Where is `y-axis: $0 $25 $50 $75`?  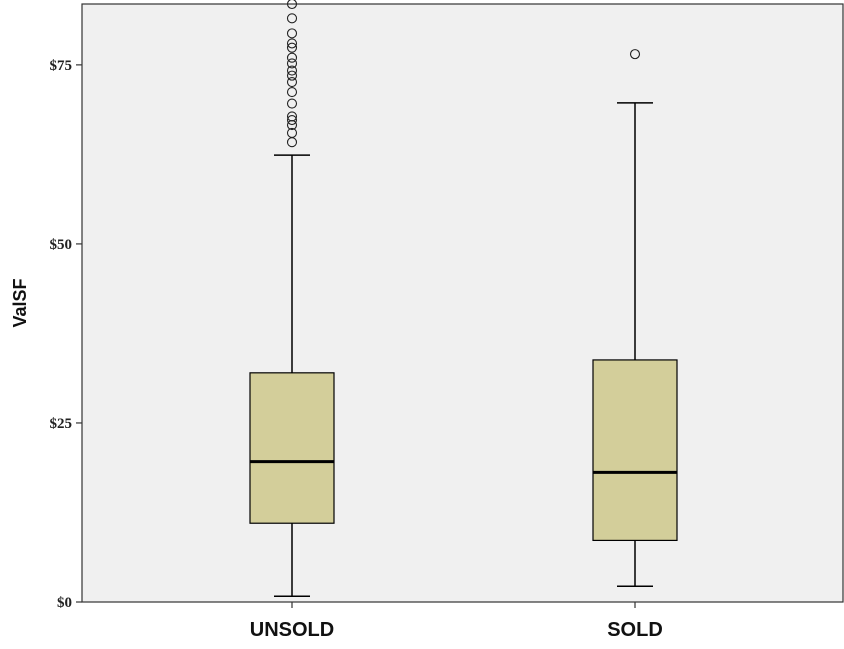
y-axis: $0 $25 $50 $75 is located at coordinates (66, 334).